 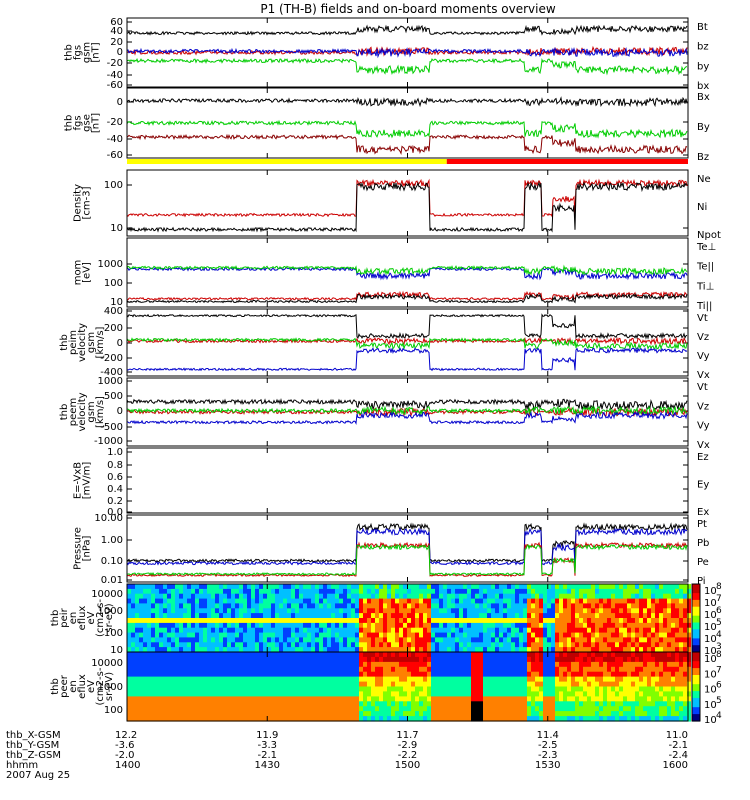 What do you see at coordinates (547, 765) in the screenshot?
I see `xaxis-value: 1530` at bounding box center [547, 765].